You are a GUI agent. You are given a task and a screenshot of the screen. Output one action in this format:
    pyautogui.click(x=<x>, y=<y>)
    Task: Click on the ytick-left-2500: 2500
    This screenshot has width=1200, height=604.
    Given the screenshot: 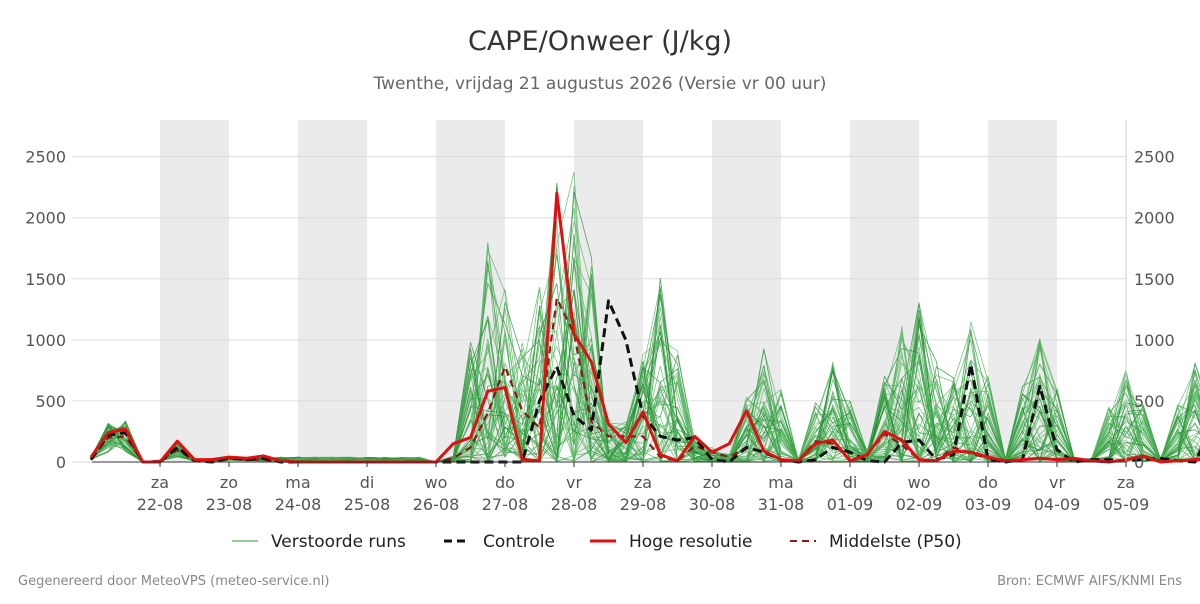 What is the action you would take?
    pyautogui.click(x=45, y=157)
    